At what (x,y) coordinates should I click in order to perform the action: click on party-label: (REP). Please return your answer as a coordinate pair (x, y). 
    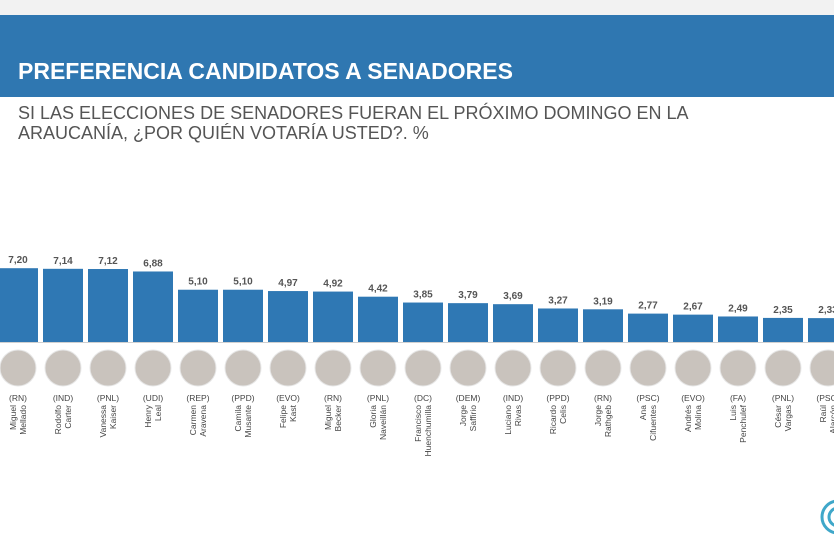
    Looking at the image, I should click on (197, 398).